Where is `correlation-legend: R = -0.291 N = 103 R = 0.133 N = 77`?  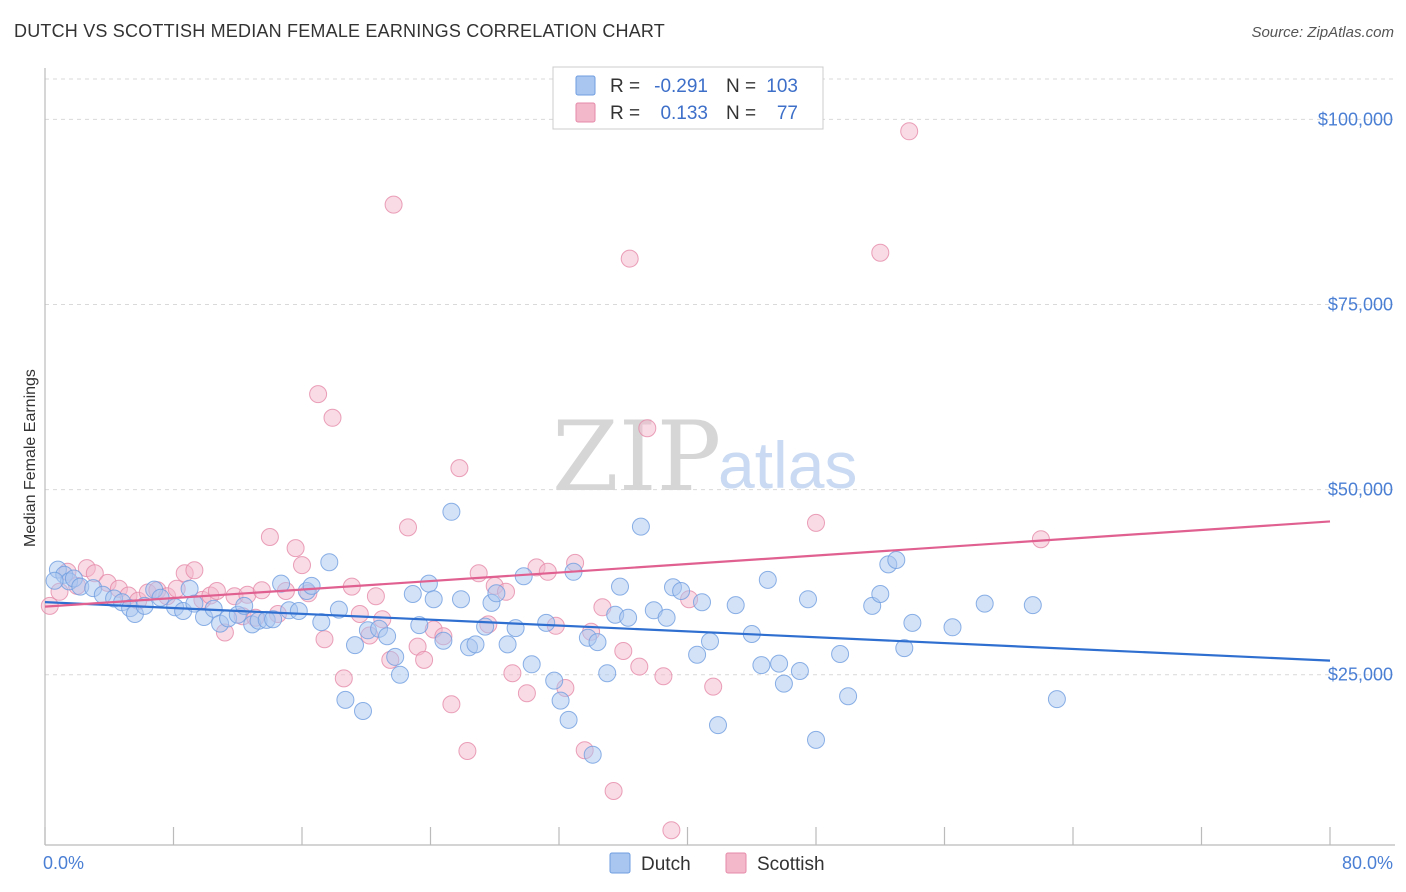 correlation-legend: R = -0.291 N = 103 R = 0.133 N = 77 is located at coordinates (688, 98).